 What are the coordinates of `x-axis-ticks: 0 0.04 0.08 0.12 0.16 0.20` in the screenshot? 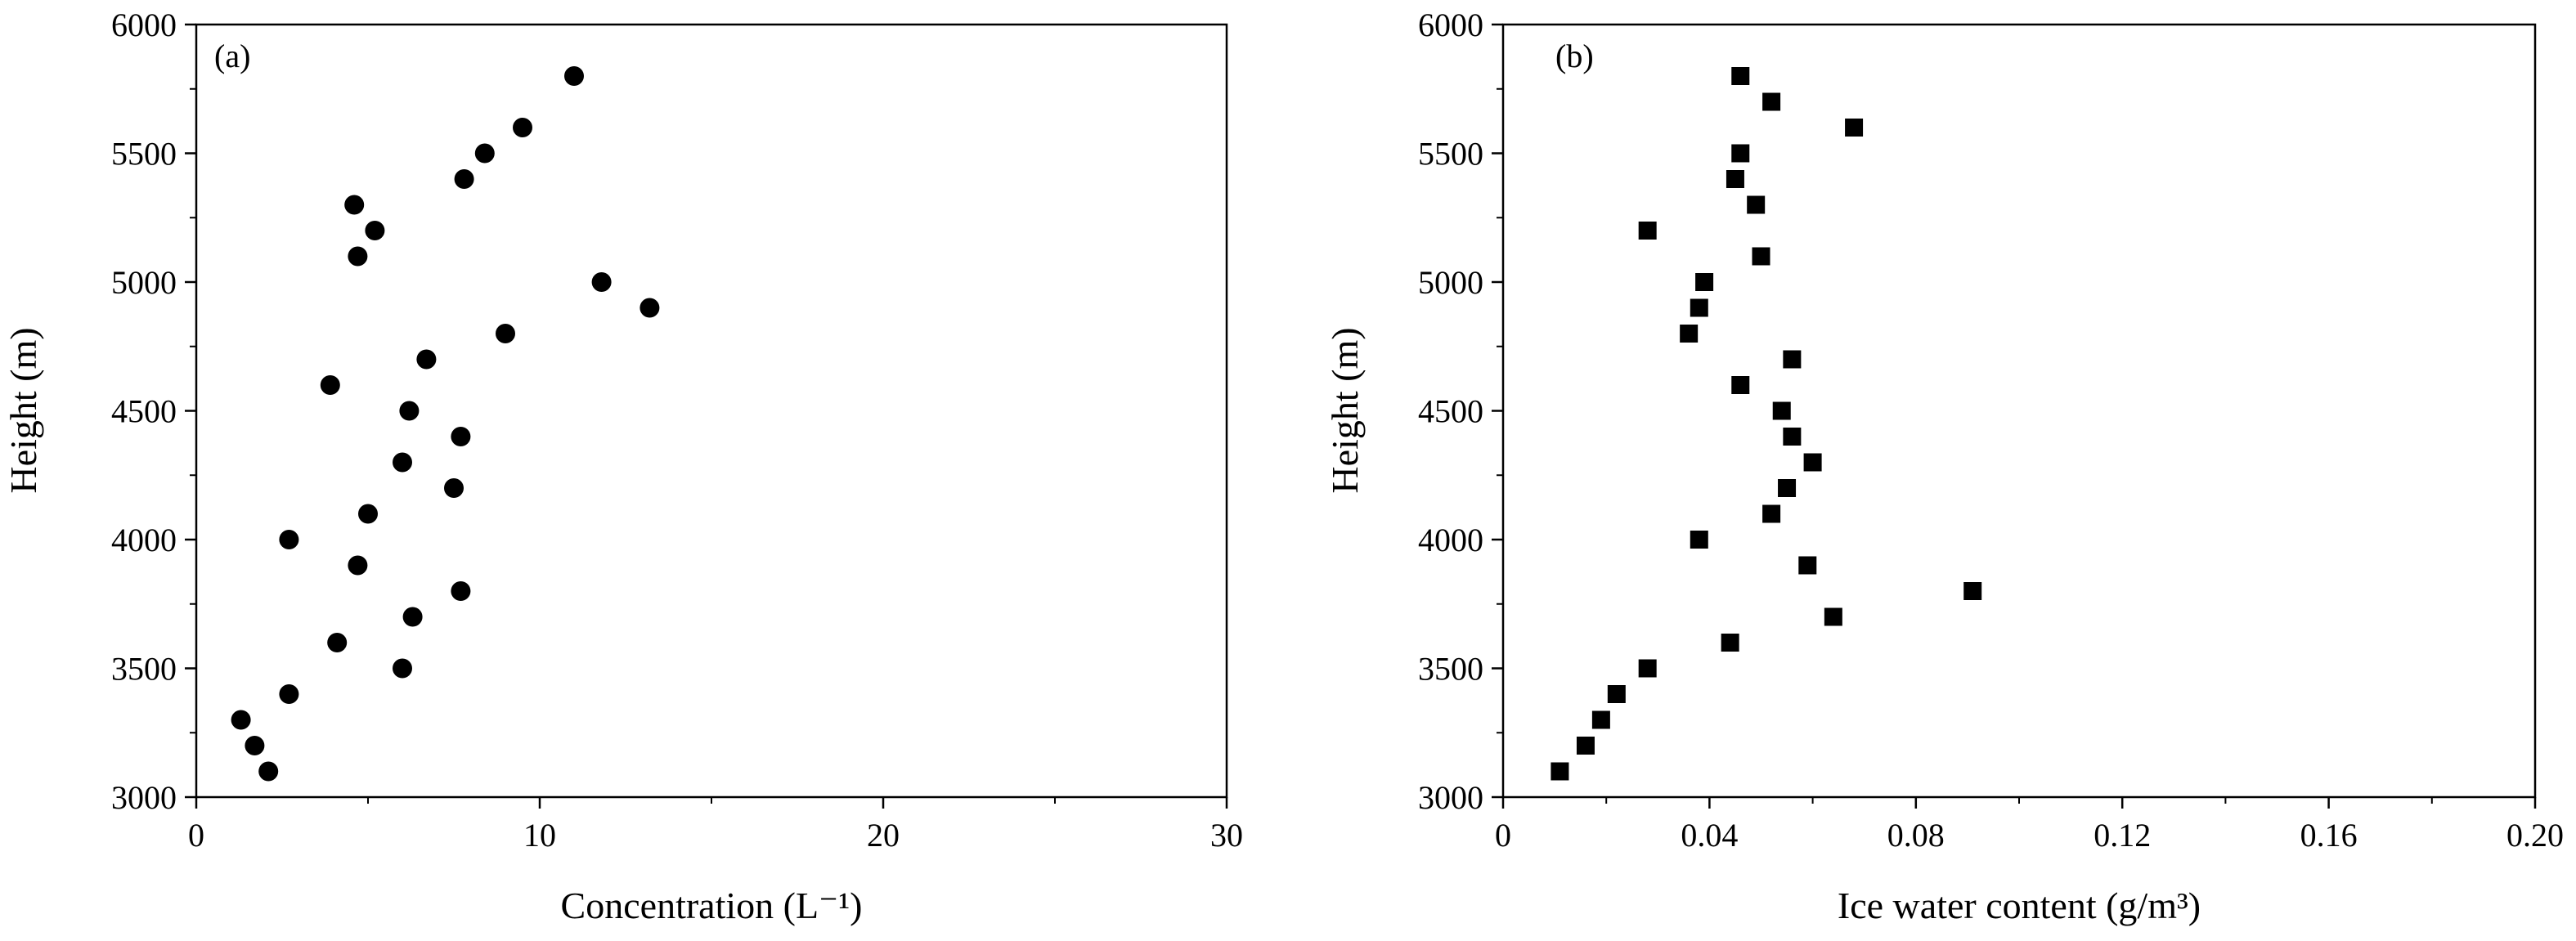 It's located at (2030, 825).